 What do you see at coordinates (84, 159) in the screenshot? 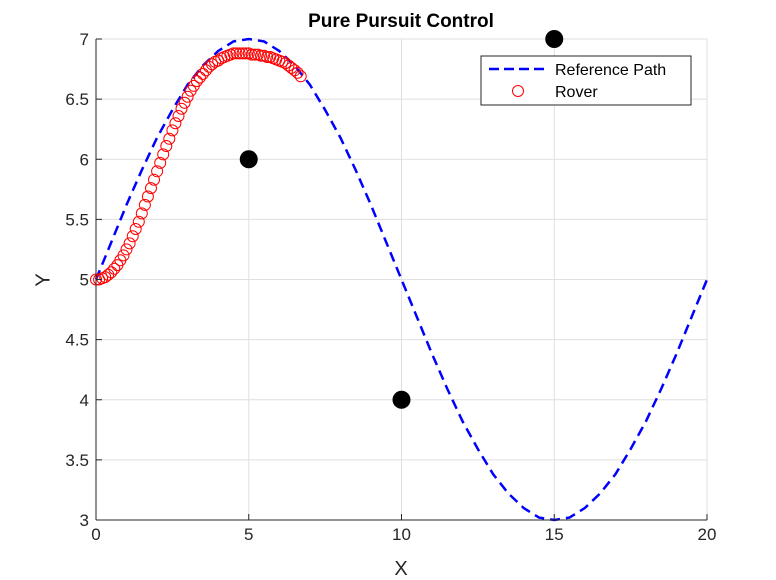
I see `y-tick-label: 6` at bounding box center [84, 159].